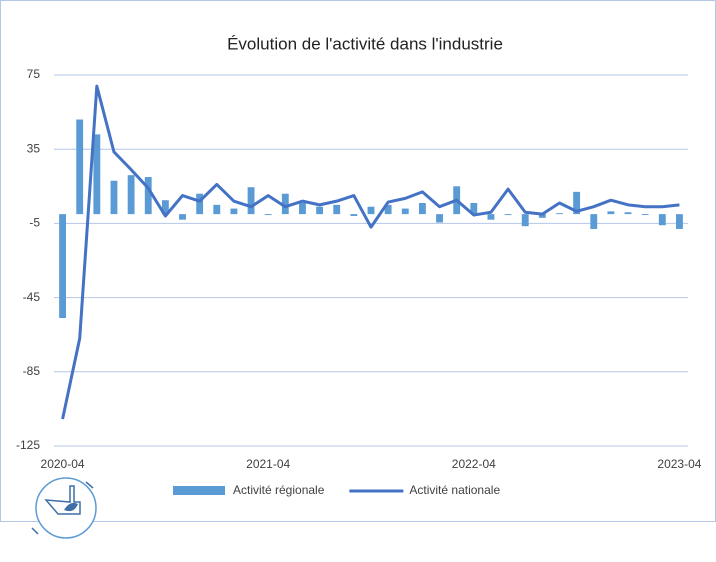 This screenshot has height=562, width=716. Describe the element at coordinates (454, 490) in the screenshot. I see `legend-label: Activité nationale` at that location.